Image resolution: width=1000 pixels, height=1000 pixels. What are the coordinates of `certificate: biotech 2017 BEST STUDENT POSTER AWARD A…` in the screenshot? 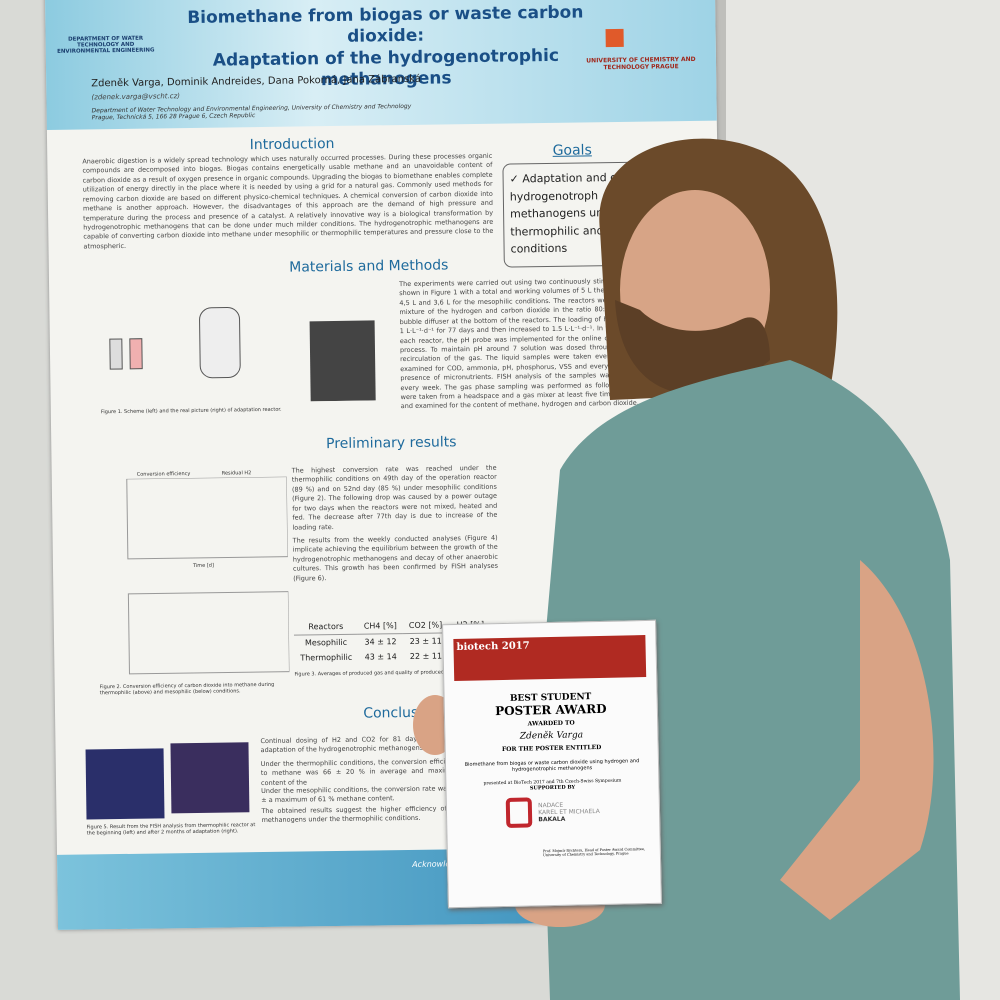 It's located at (552, 764).